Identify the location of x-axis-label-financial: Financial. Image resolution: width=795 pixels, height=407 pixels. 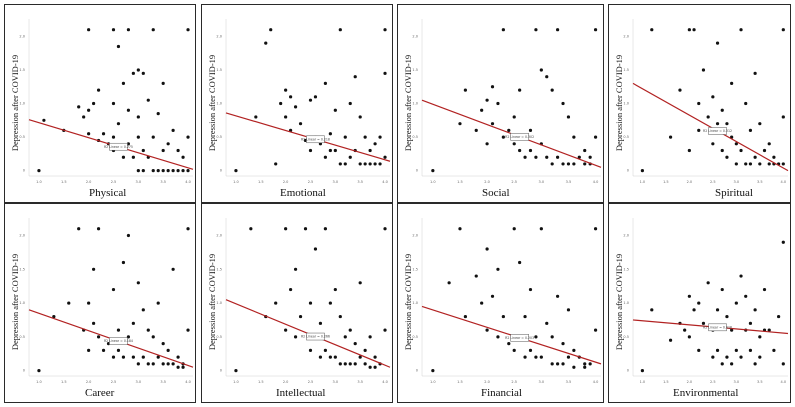
(501, 393).